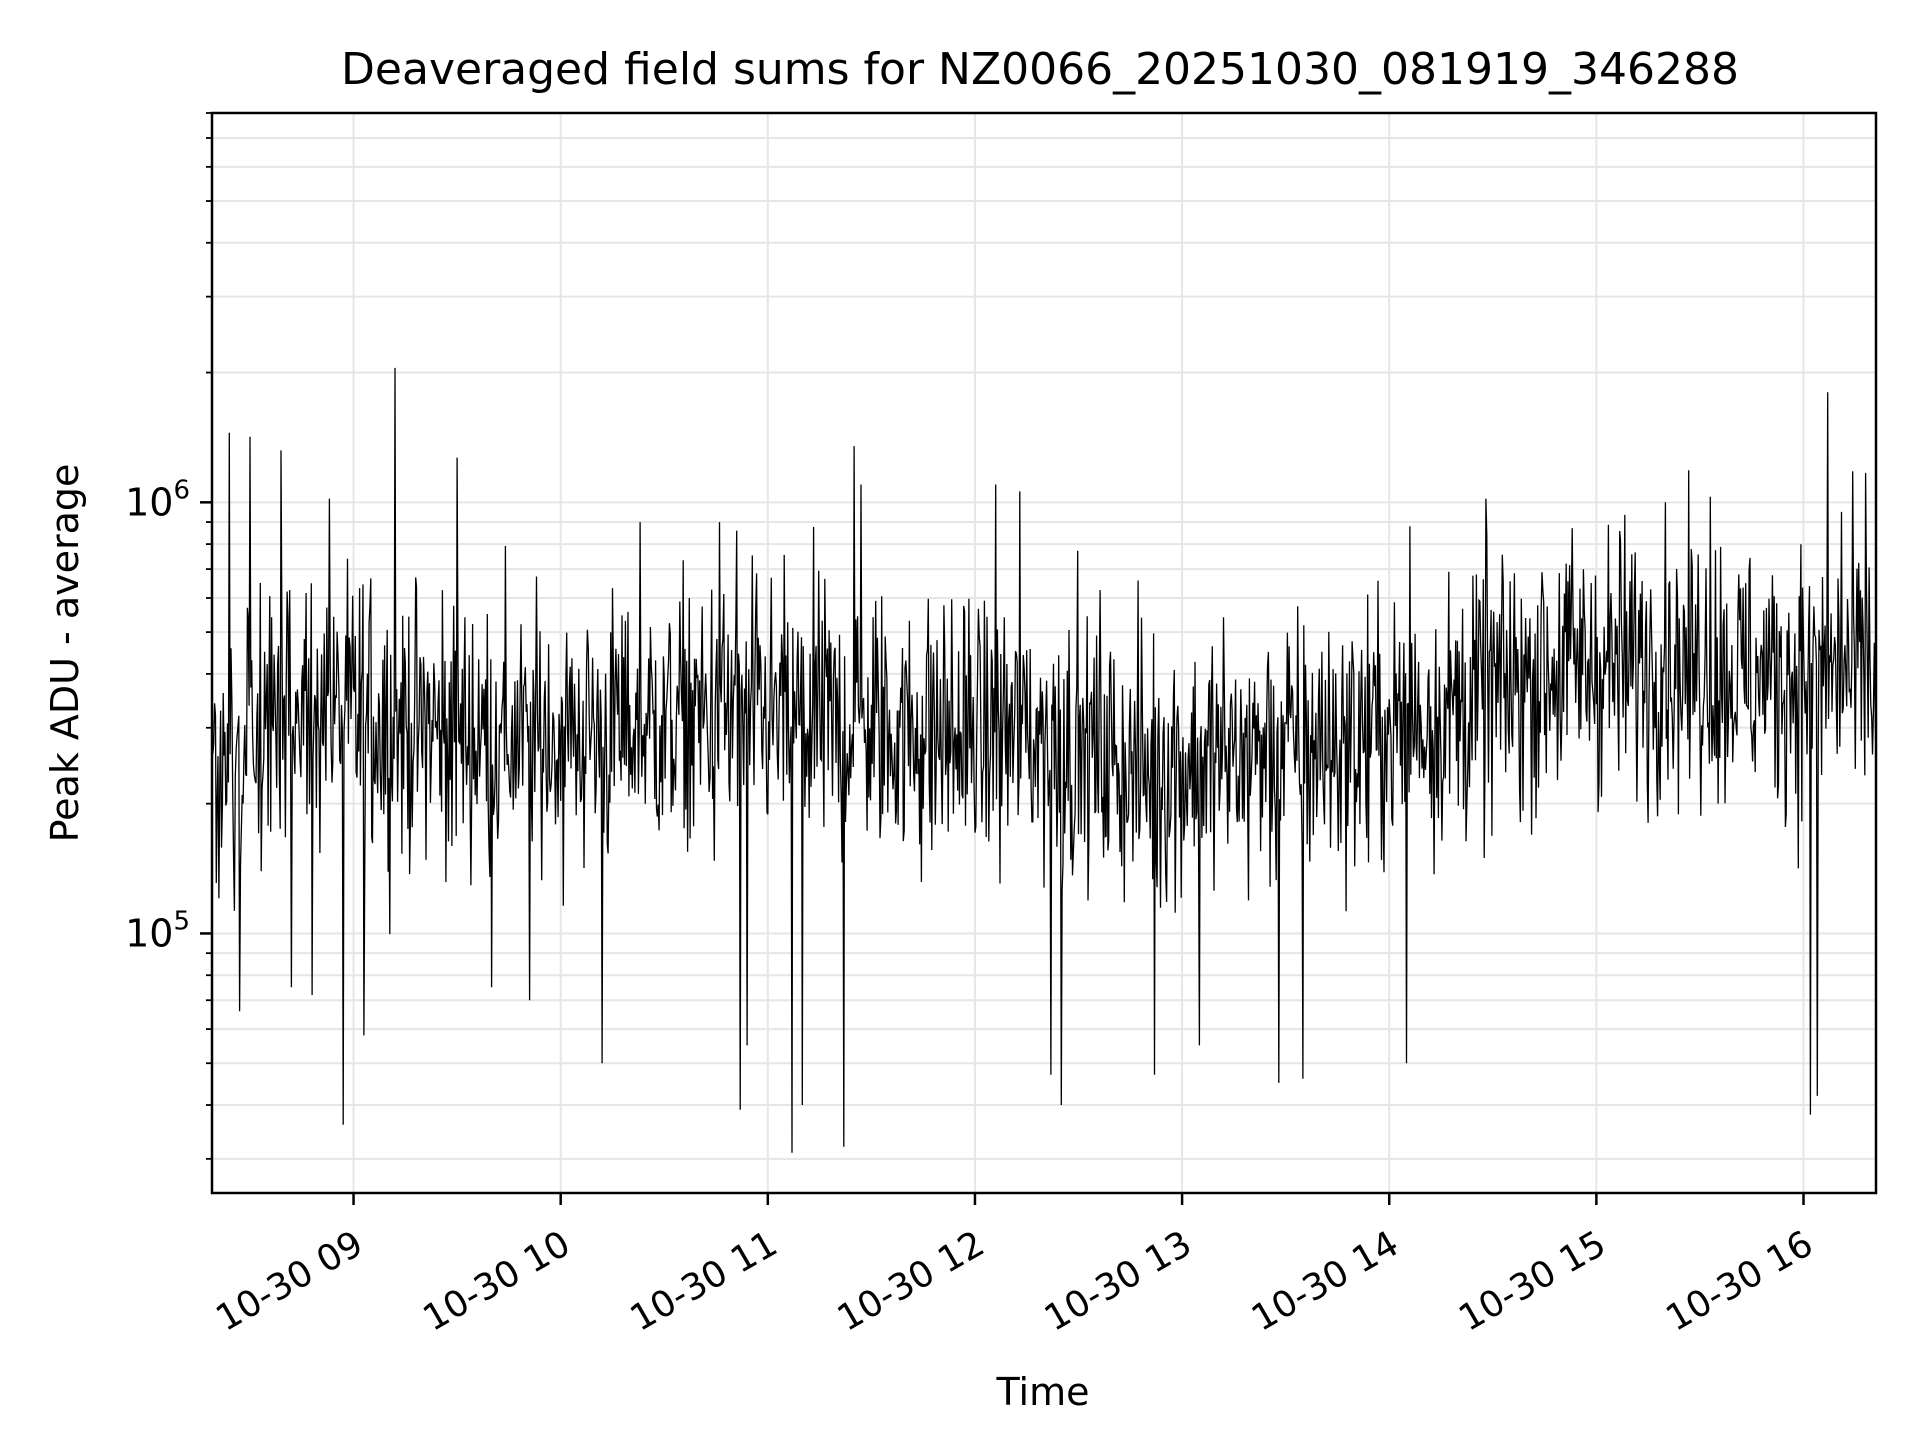  I want to click on y-tick-label: 106, so click(157, 499).